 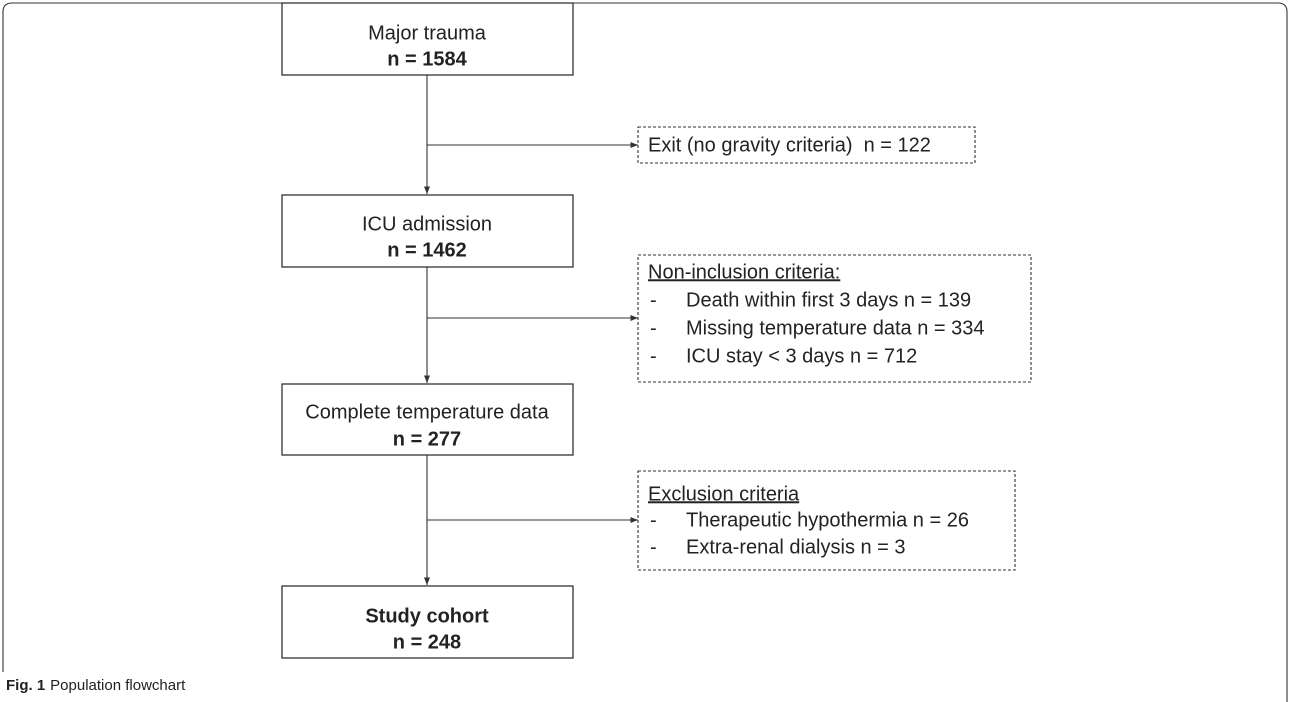 I want to click on caption-text: Population flowchart, so click(x=118, y=685).